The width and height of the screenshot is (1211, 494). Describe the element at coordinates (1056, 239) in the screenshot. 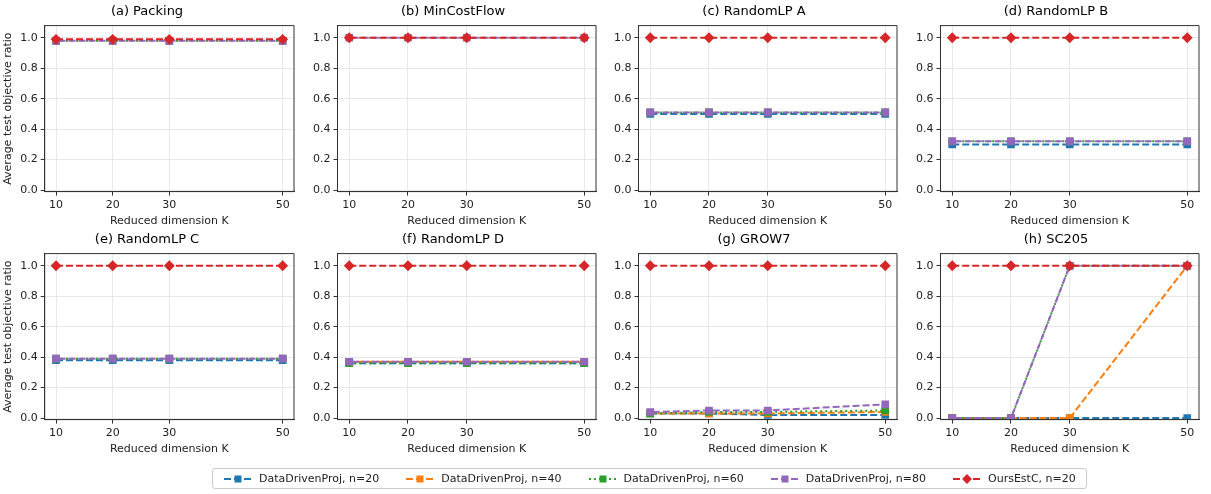

I see `chart-title: (h) SC205` at that location.